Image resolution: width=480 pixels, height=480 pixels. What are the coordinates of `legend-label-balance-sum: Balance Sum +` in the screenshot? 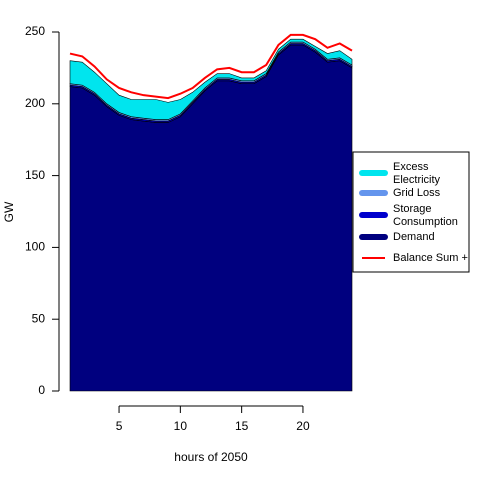 It's located at (430, 258).